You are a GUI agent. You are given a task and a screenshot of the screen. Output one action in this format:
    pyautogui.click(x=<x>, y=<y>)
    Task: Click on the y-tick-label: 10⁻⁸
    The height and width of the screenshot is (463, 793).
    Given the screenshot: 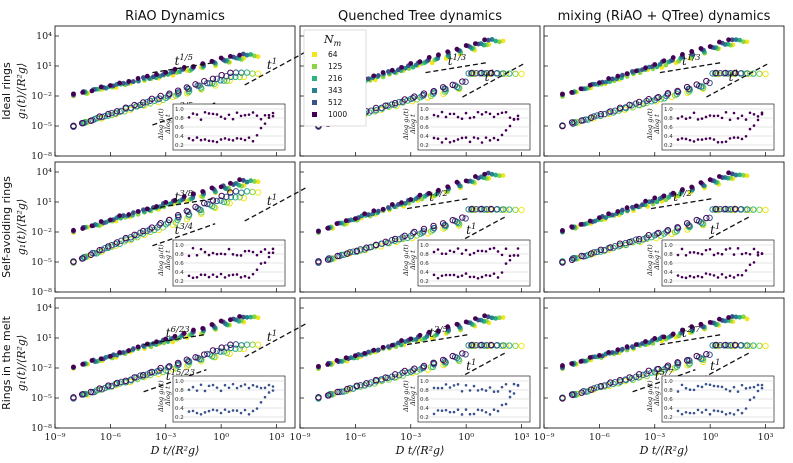 What is the action you would take?
    pyautogui.click(x=41, y=428)
    